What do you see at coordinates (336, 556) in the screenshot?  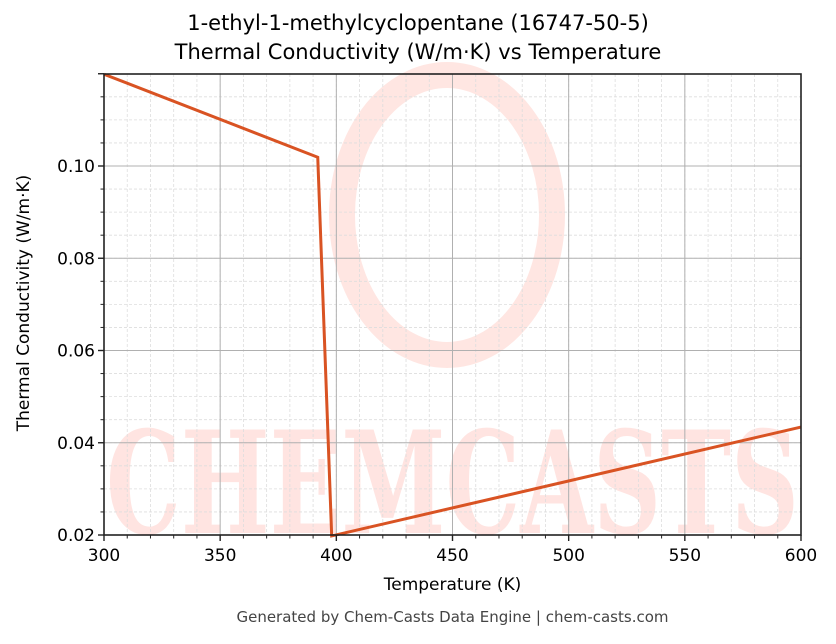 I see `x-tick-label: 400` at bounding box center [336, 556].